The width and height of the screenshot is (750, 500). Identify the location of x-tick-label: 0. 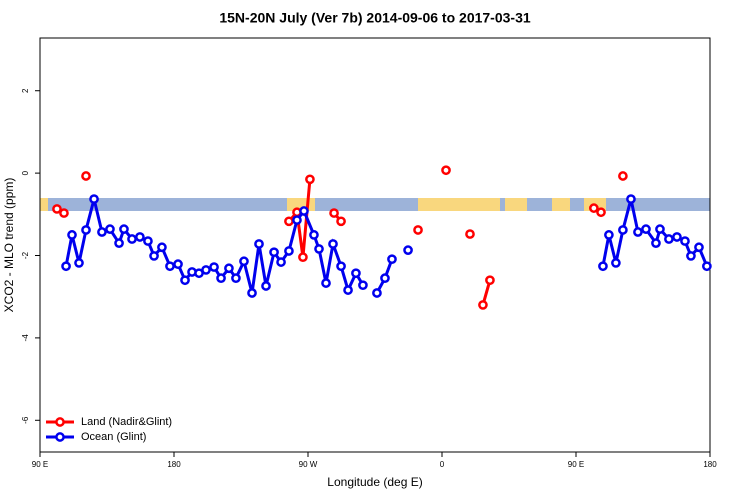
(442, 464).